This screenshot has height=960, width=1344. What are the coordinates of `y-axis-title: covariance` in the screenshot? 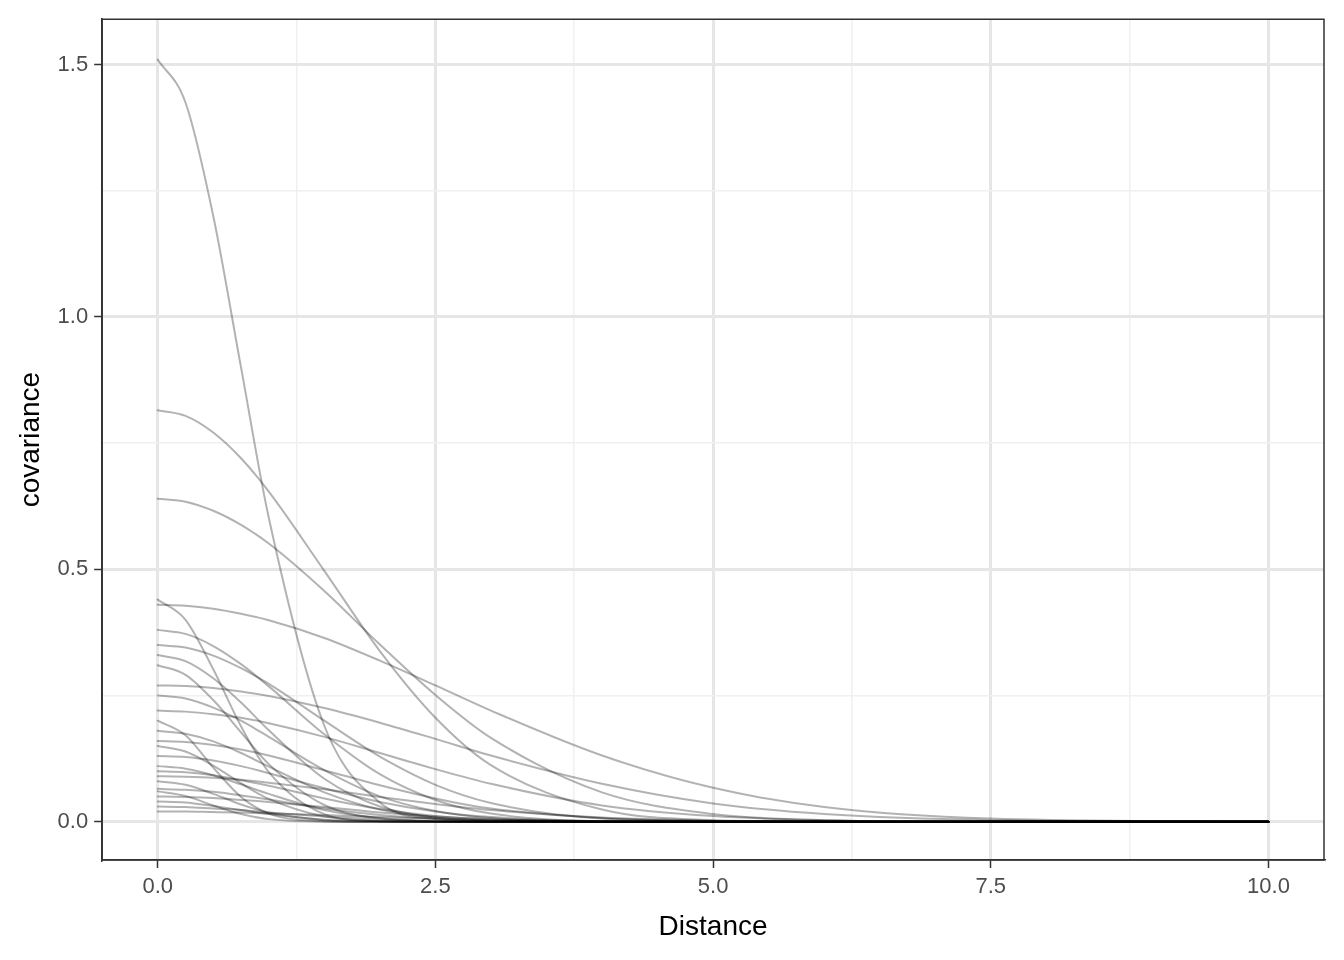 It's located at (29, 439).